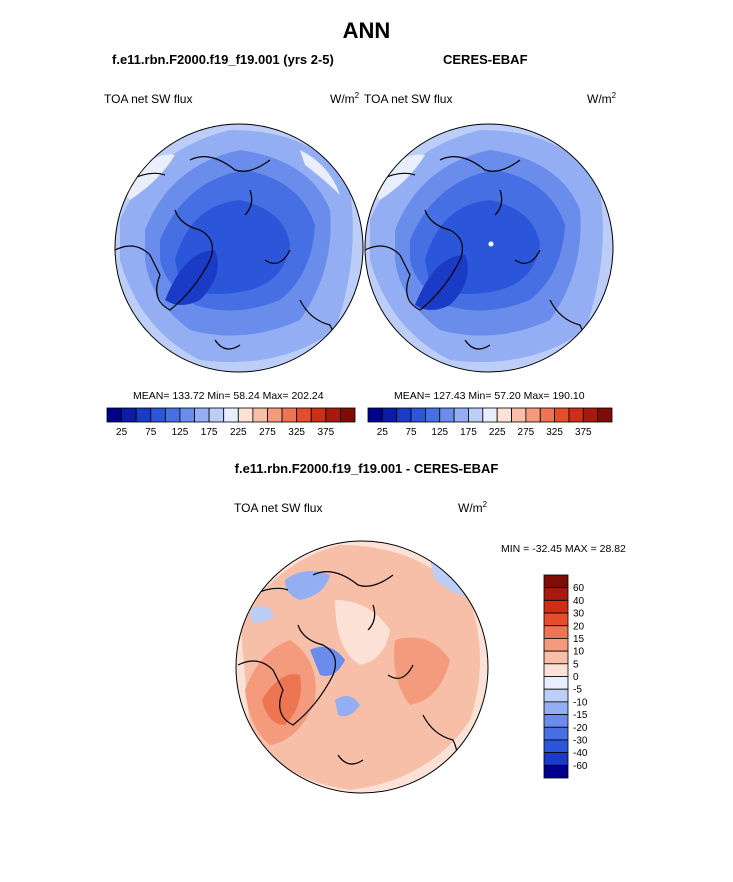  Describe the element at coordinates (345, 99) in the screenshot. I see `left-units-label: W/m2` at that location.